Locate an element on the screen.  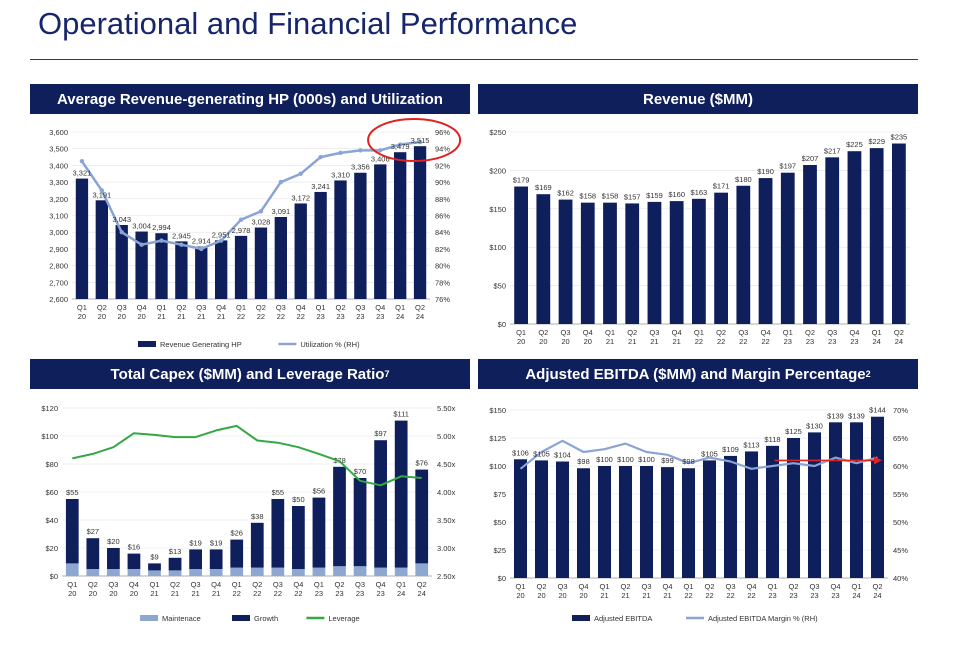
y2-tick-label: 78% is located at coordinates (442, 282).